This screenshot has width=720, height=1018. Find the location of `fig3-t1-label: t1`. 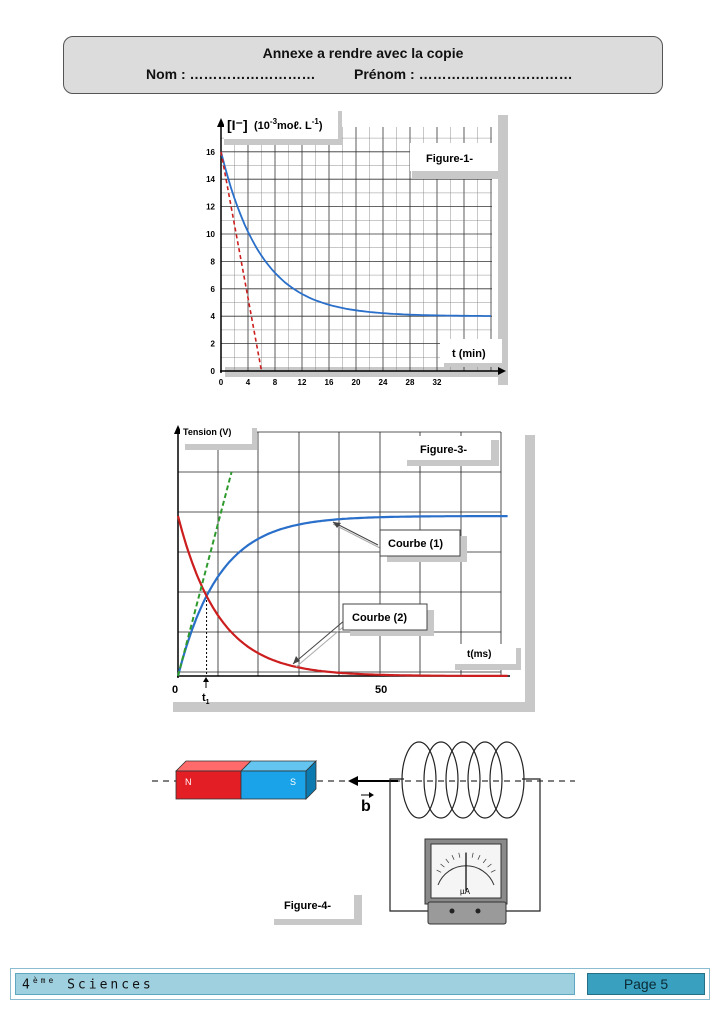

fig3-t1-label: t1 is located at coordinates (206, 699).